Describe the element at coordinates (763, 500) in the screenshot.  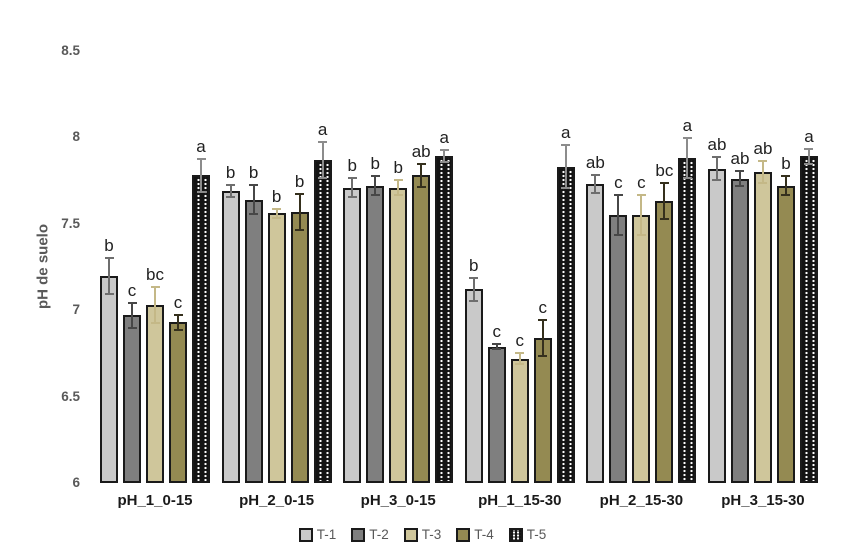
I see `category-label: pH_3_15-30` at that location.